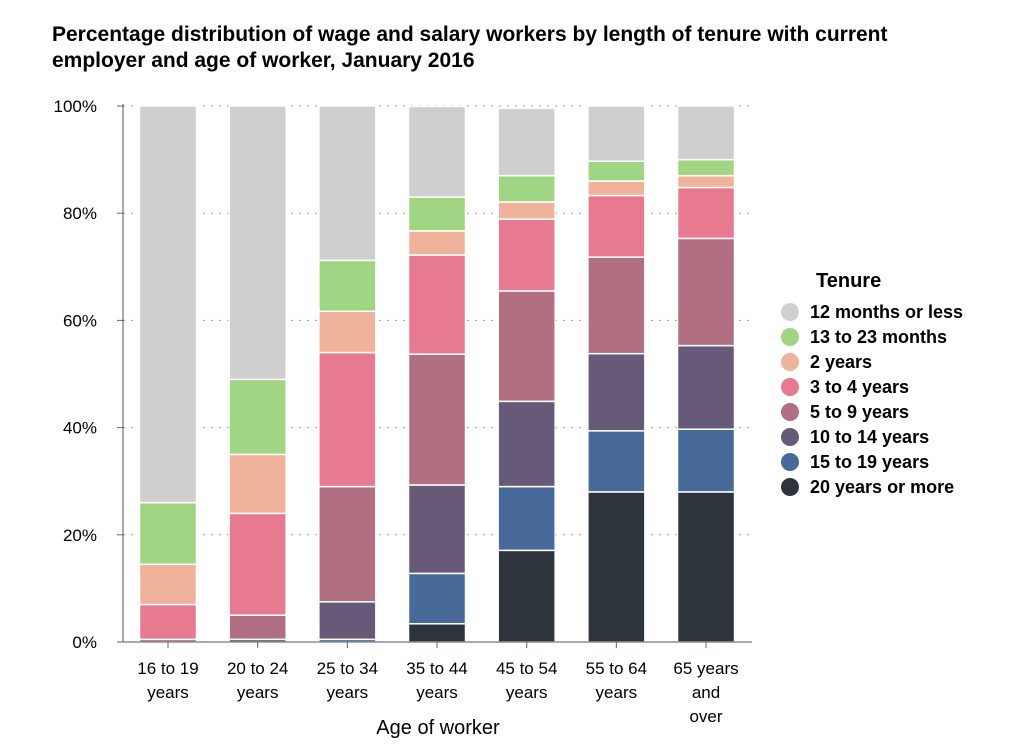 The height and width of the screenshot is (748, 1024). What do you see at coordinates (878, 337) in the screenshot?
I see `legend-label: 13 to 23 months` at bounding box center [878, 337].